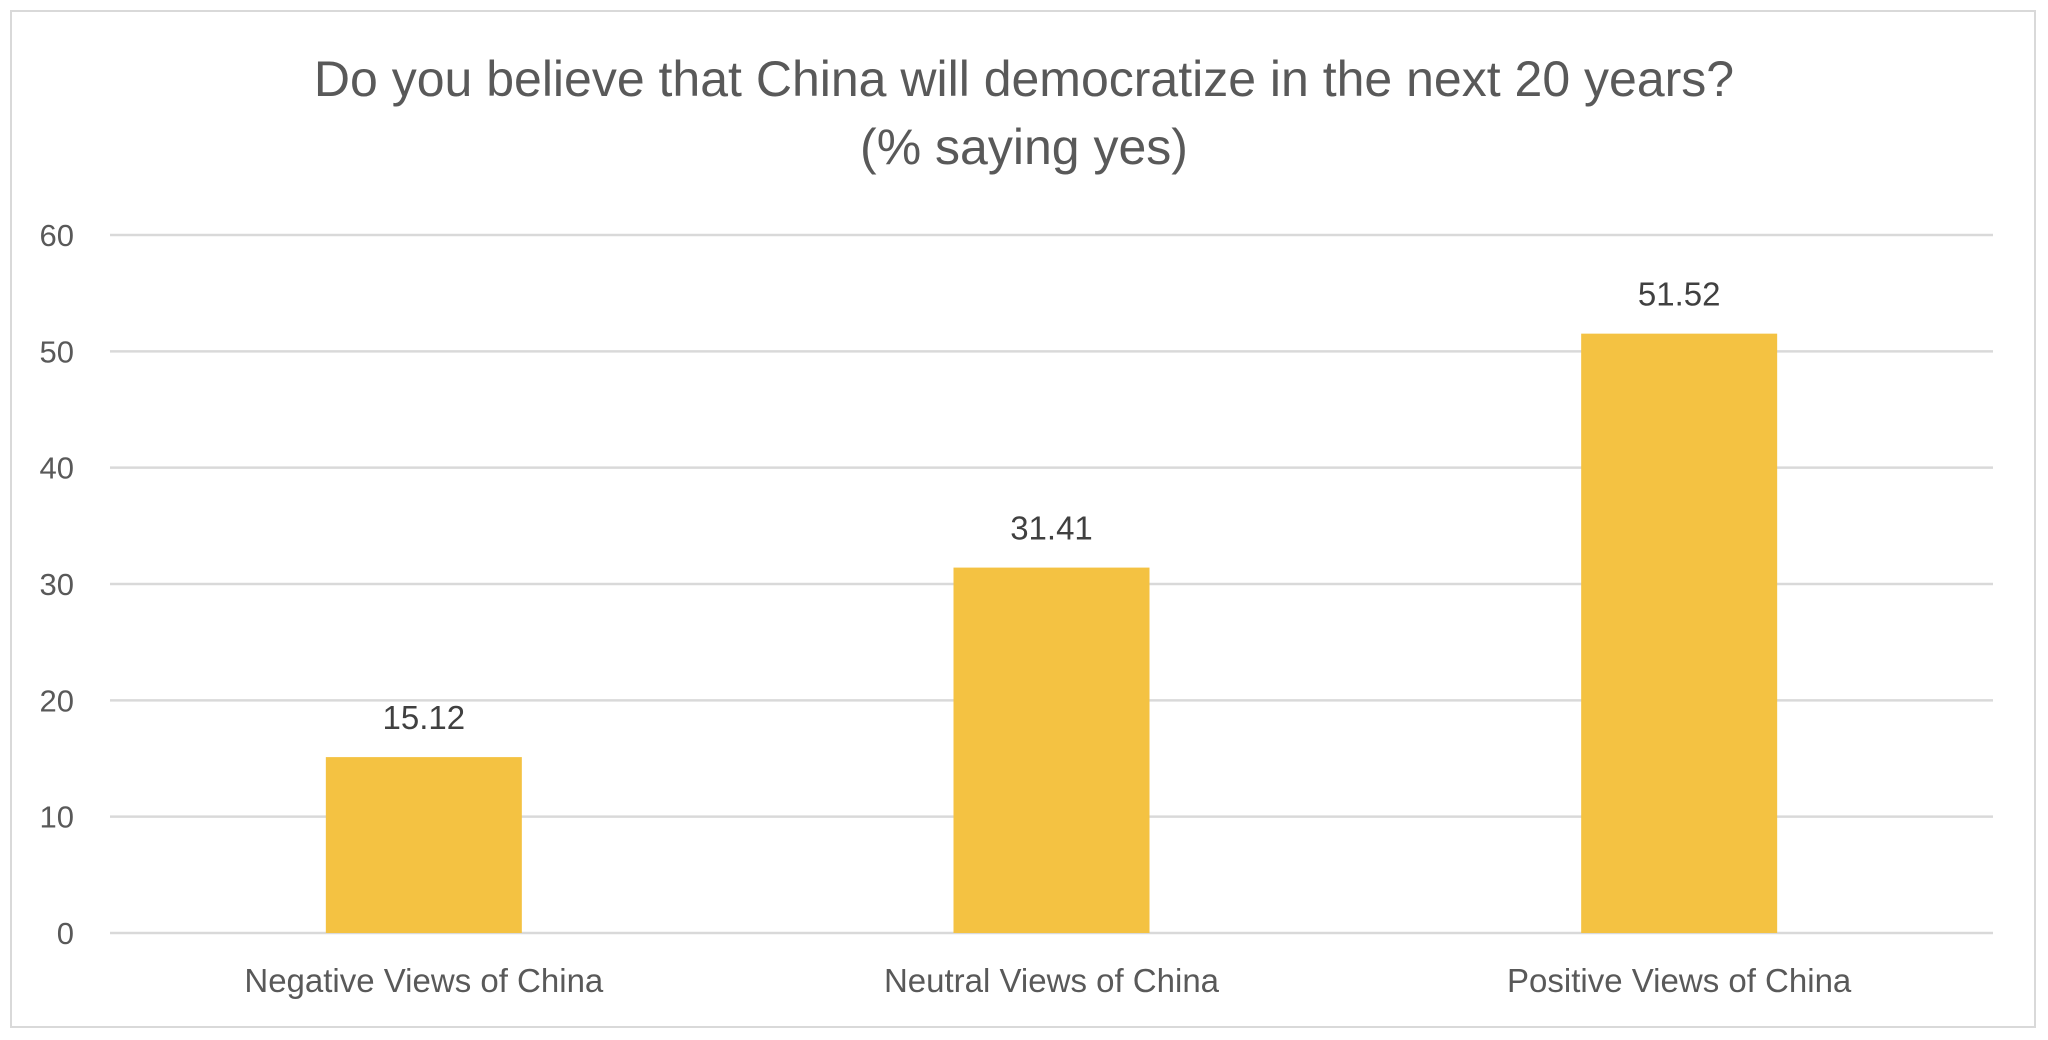 This screenshot has height=1040, width=2048. I want to click on y-tick-label: 50, so click(57, 351).